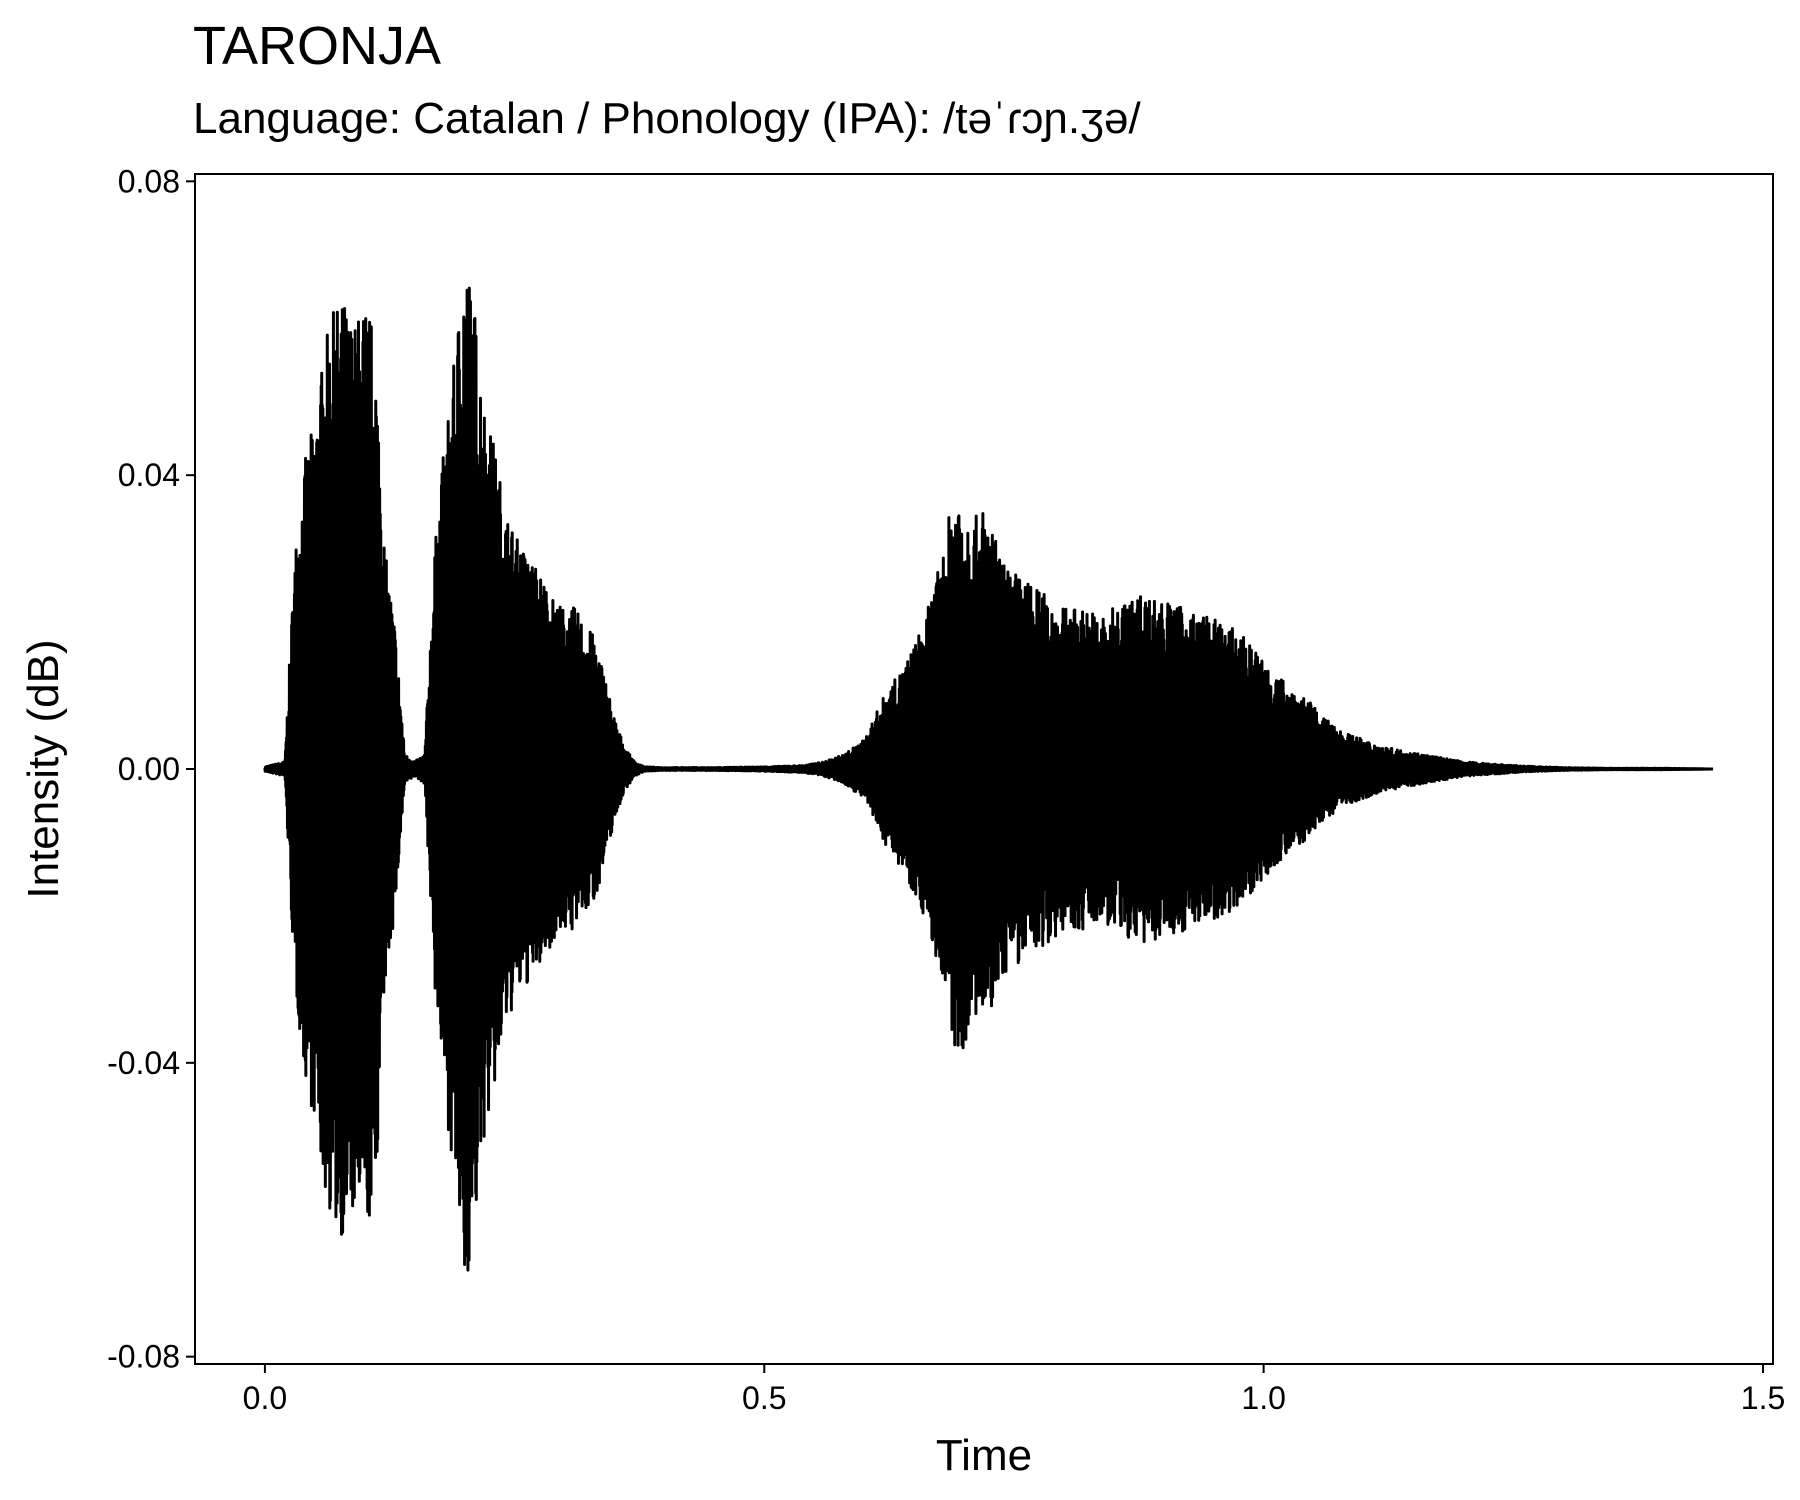 Image resolution: width=1800 pixels, height=1500 pixels. What do you see at coordinates (1763, 1398) in the screenshot?
I see `x-tick-label: 1.5` at bounding box center [1763, 1398].